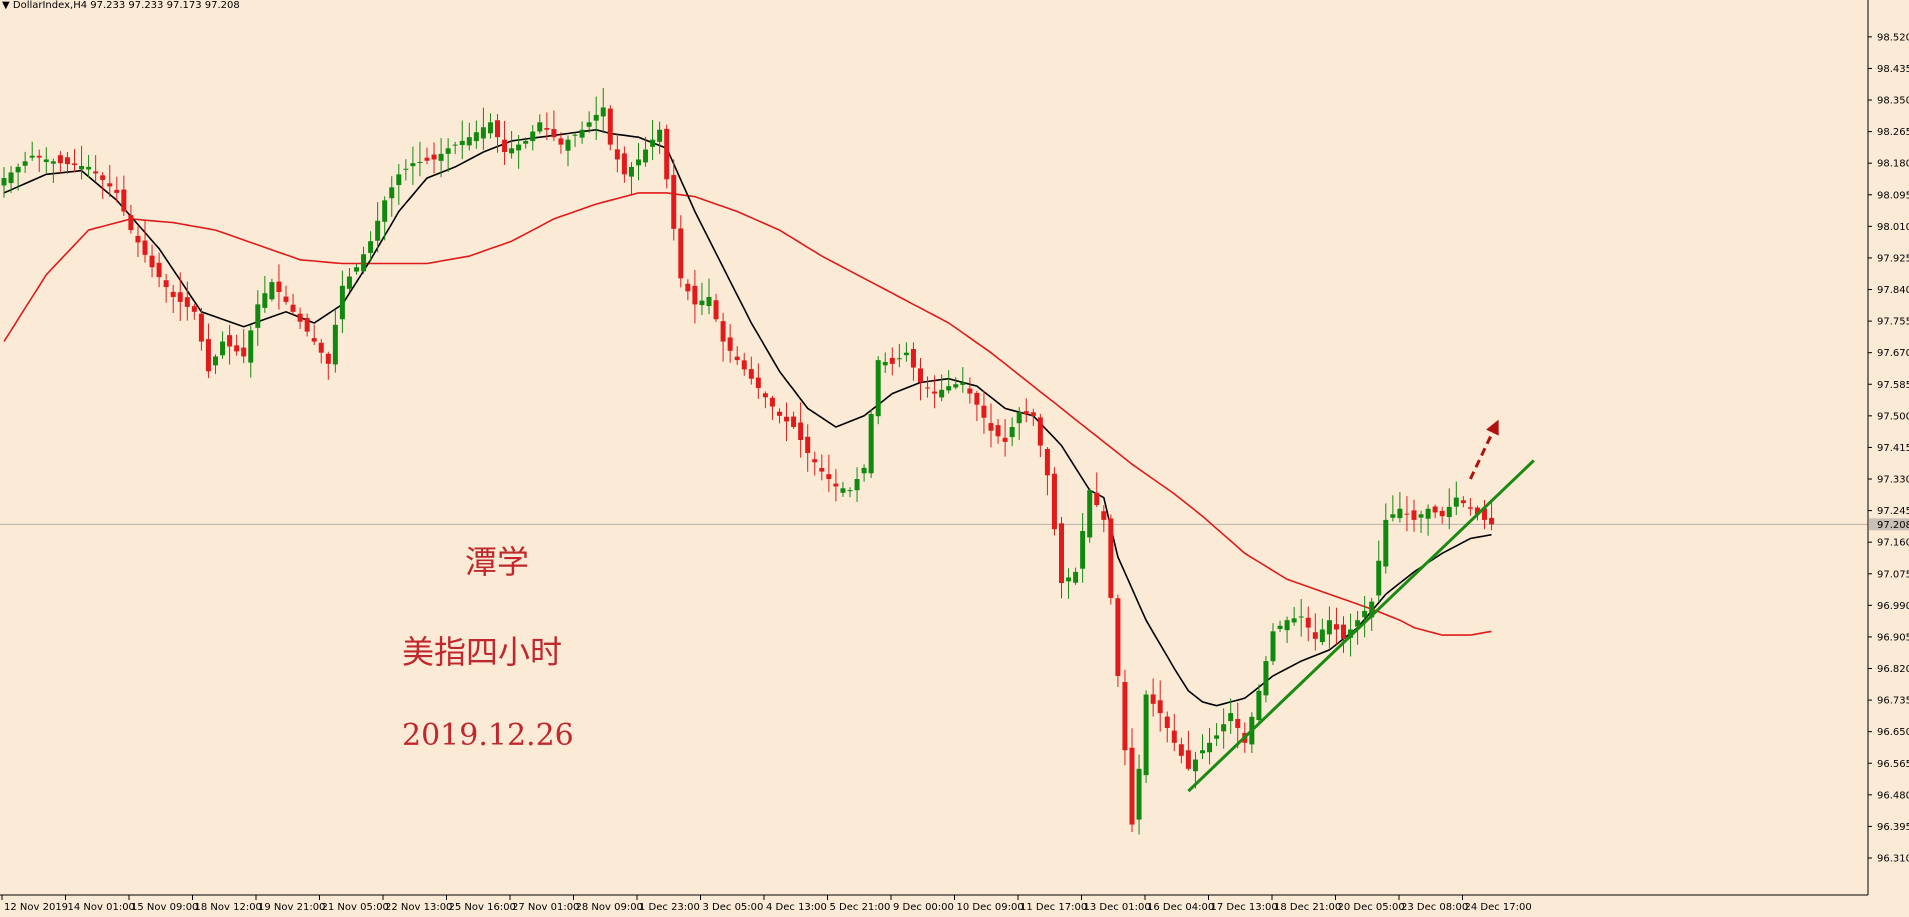  What do you see at coordinates (482, 652) in the screenshot?
I see `subtitle-annotation: 美指四小时` at bounding box center [482, 652].